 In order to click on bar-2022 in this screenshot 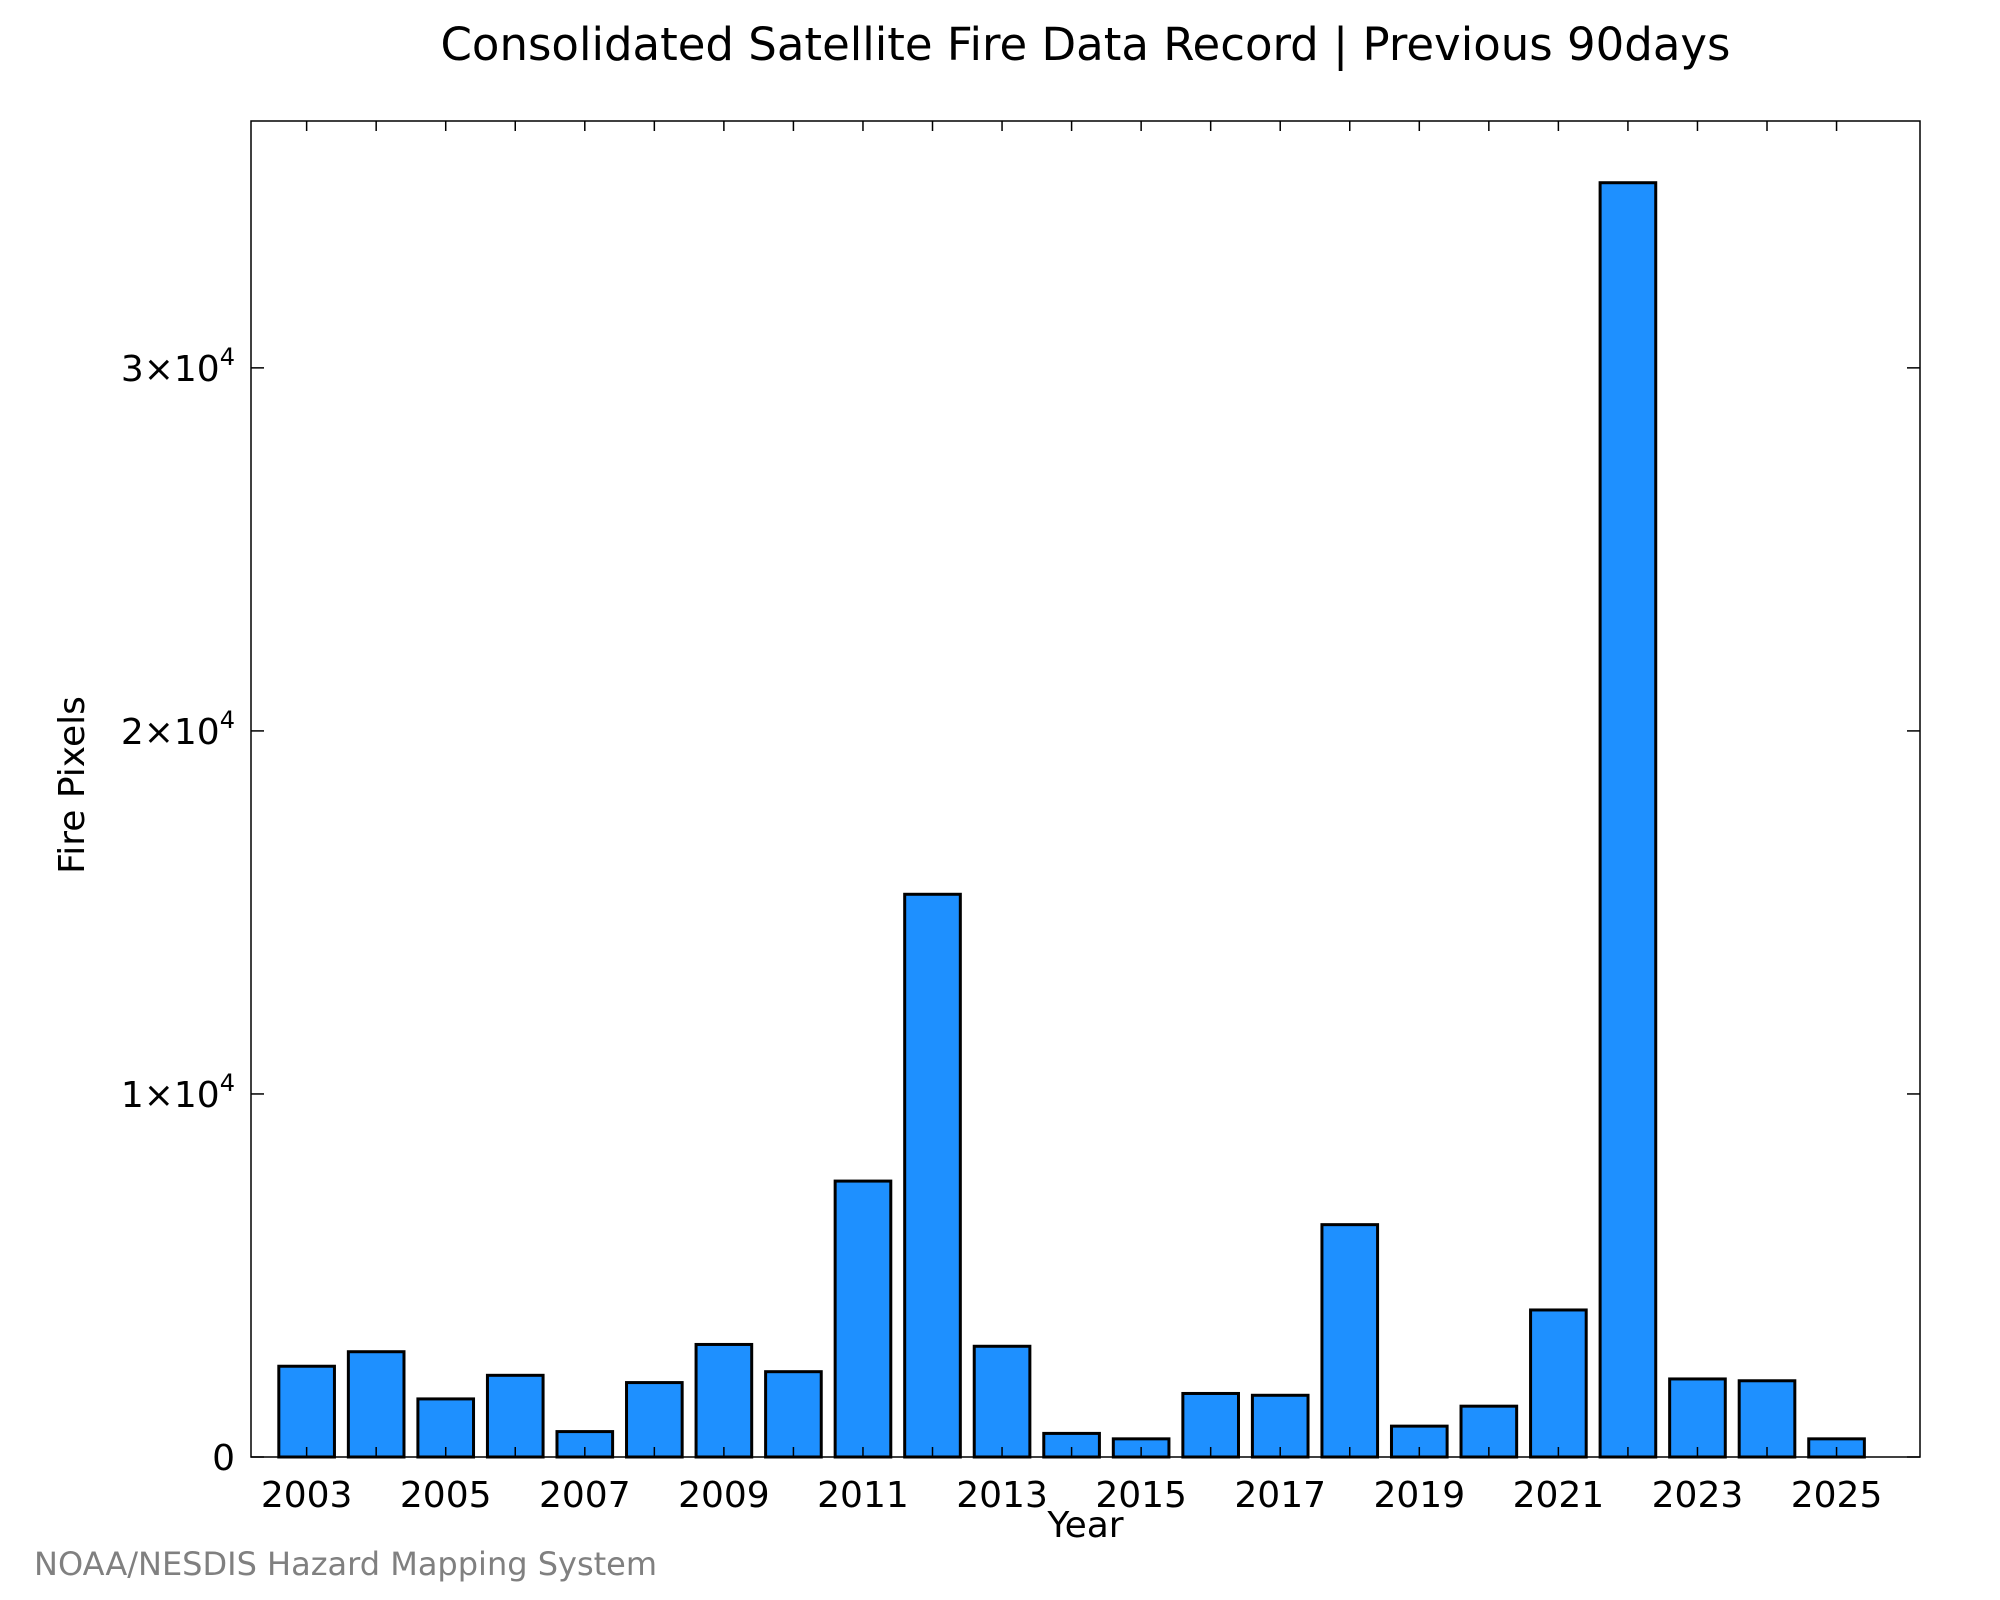, I will do `click(1628, 820)`.